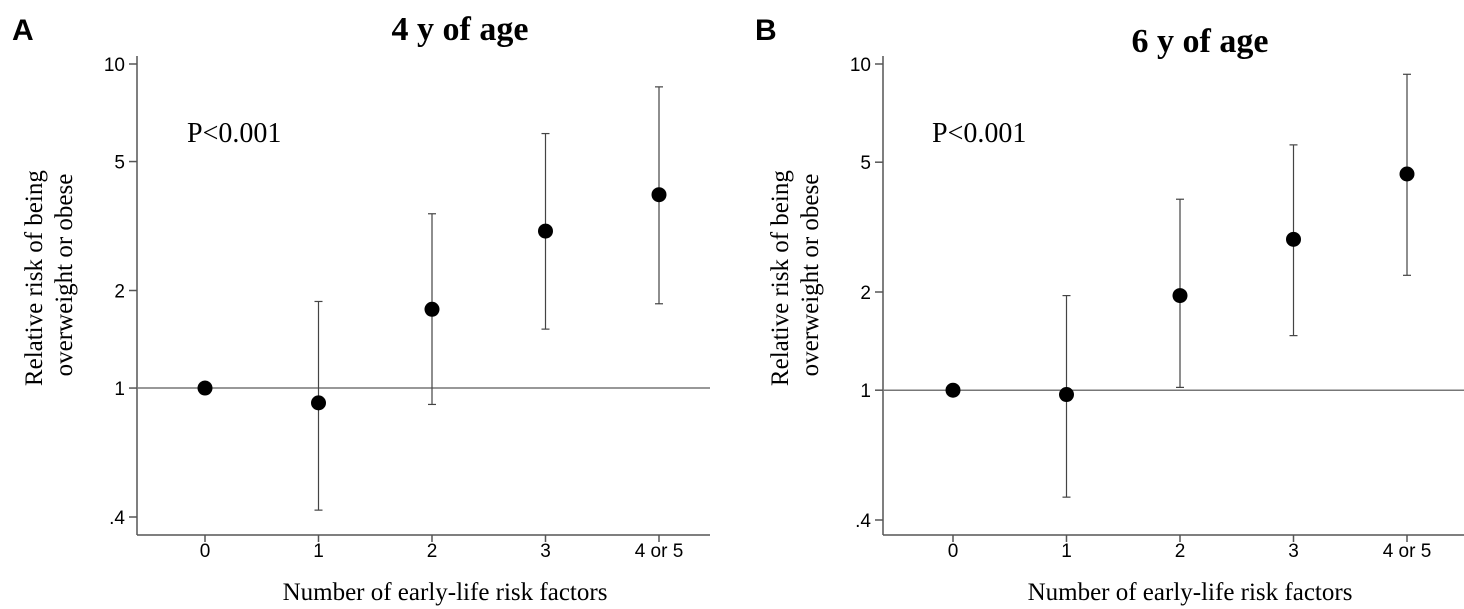  I want to click on panel-letter: A, so click(23, 30).